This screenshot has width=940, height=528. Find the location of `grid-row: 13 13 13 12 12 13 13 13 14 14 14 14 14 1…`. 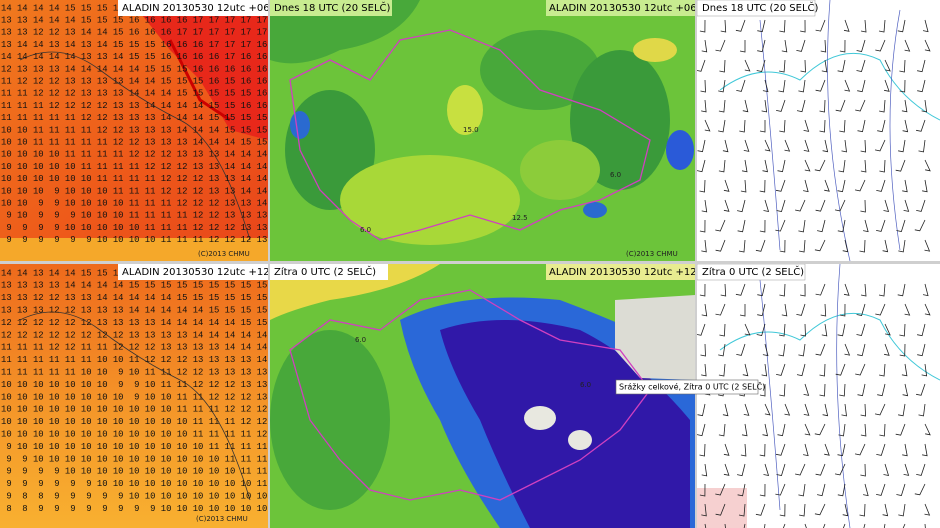

grid-row: 13 13 13 12 12 13 13 13 14 14 14 14 14 1… is located at coordinates (134, 311).